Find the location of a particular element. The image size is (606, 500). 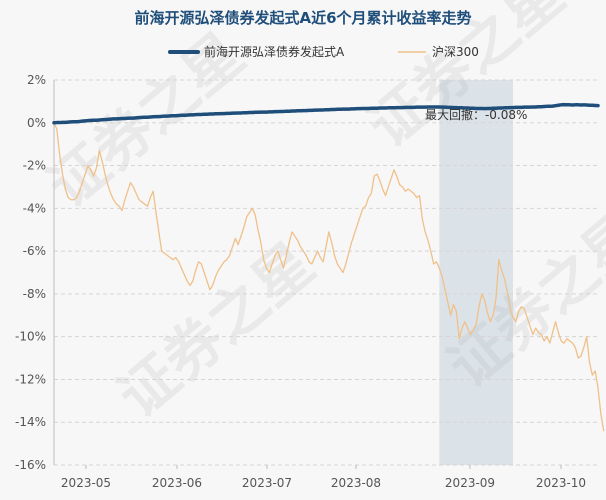

legend-index-label: 沪深300 is located at coordinates (455, 52).